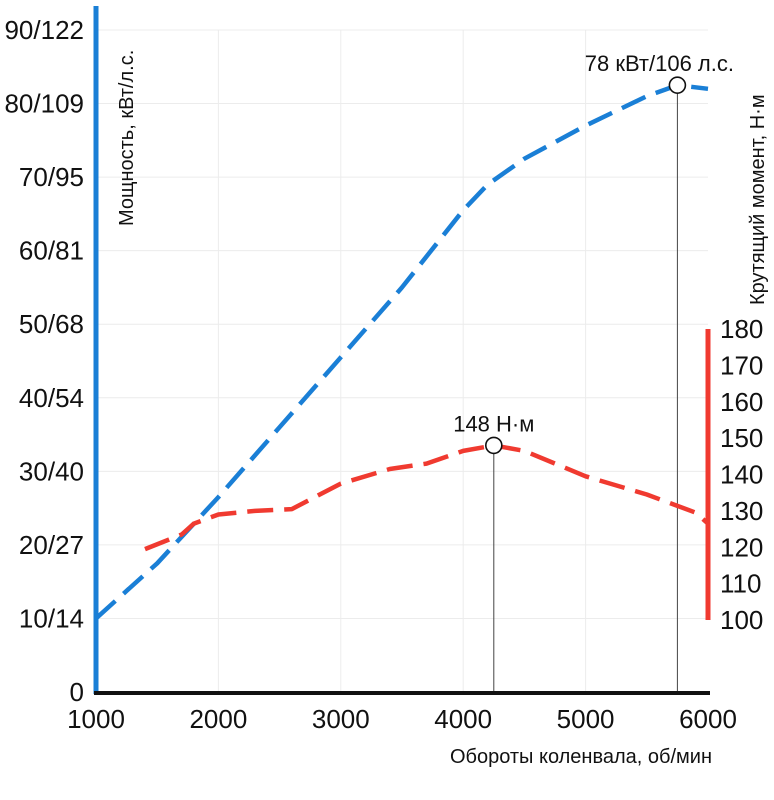  I want to click on y-right-tick-label: 180, so click(741, 329).